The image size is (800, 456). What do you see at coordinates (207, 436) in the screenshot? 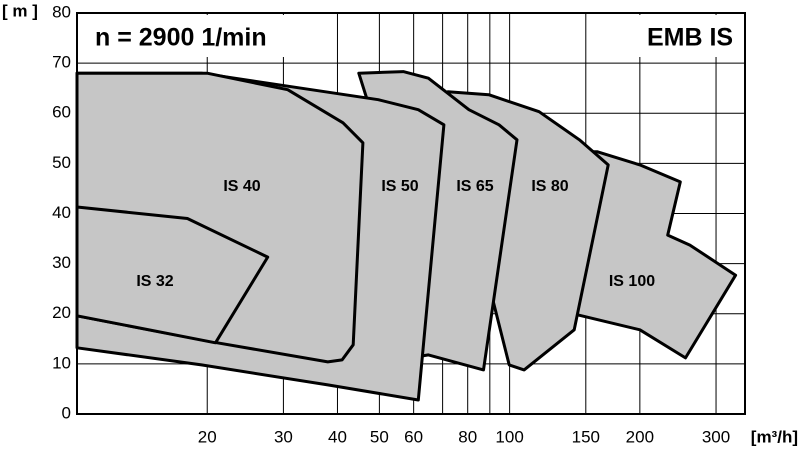
I see `x-tick-label: 20` at bounding box center [207, 436].